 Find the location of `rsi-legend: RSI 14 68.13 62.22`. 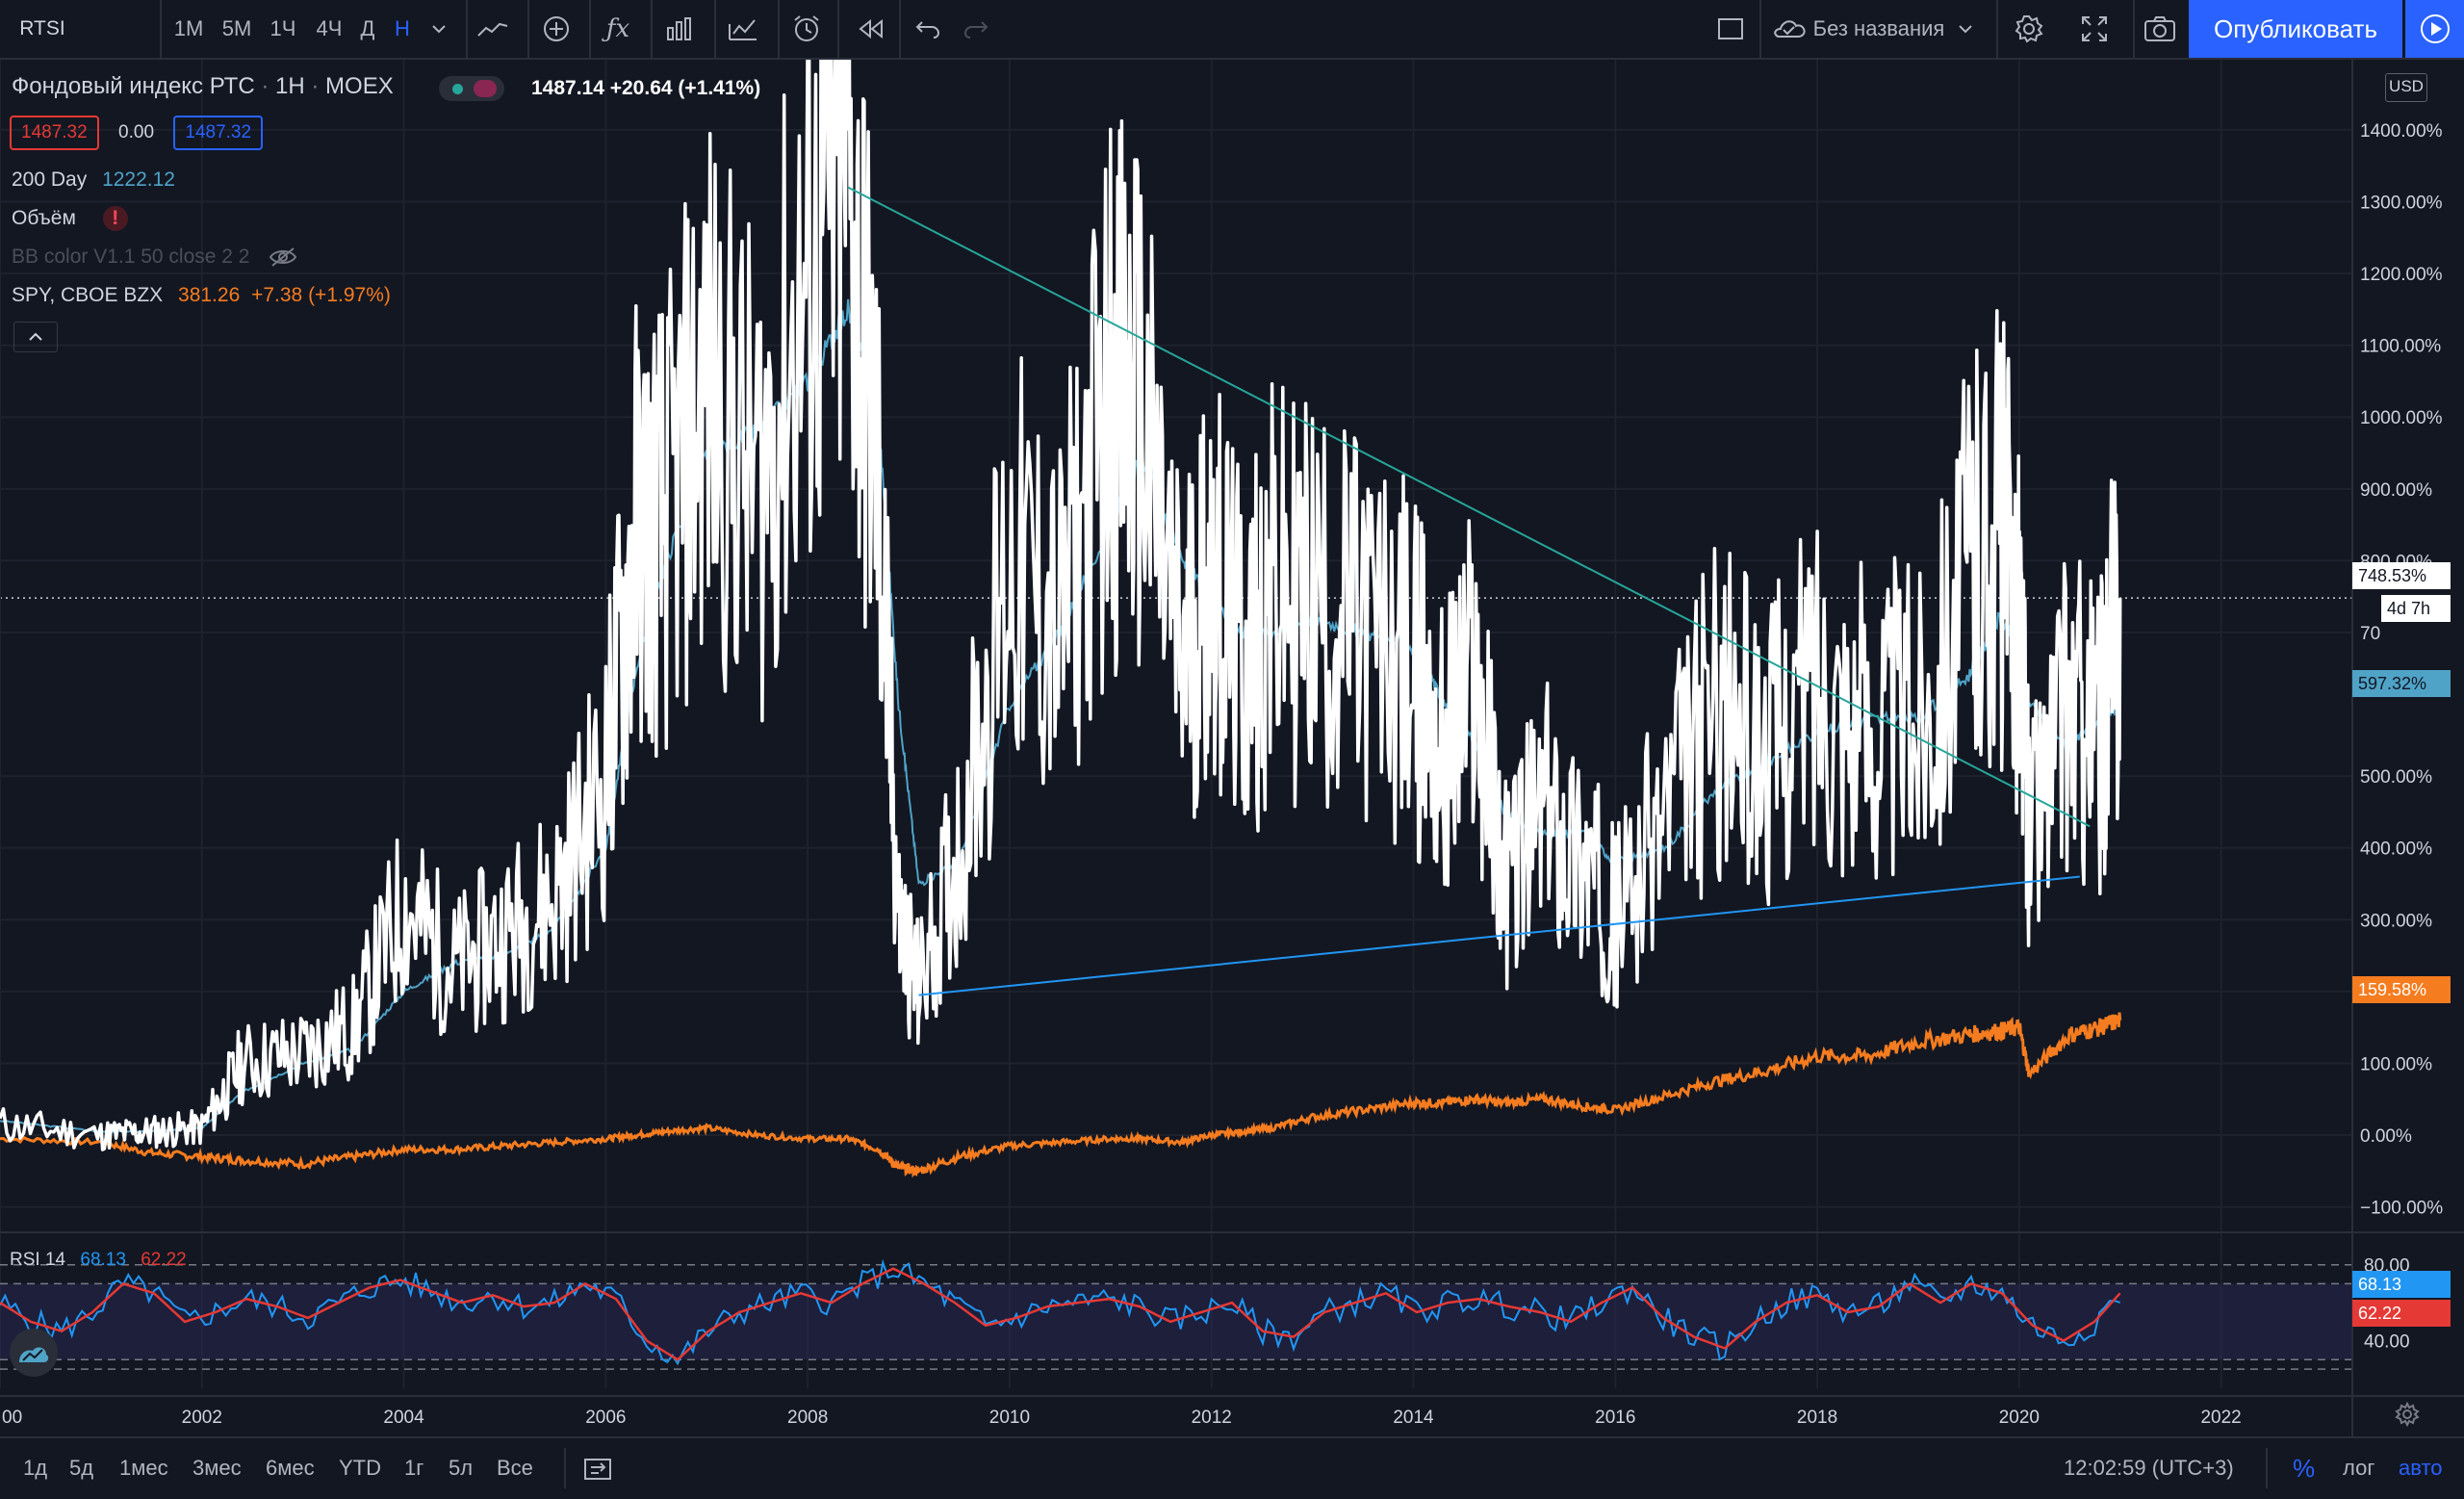

rsi-legend: RSI 14 68.13 62.22 is located at coordinates (98, 1260).